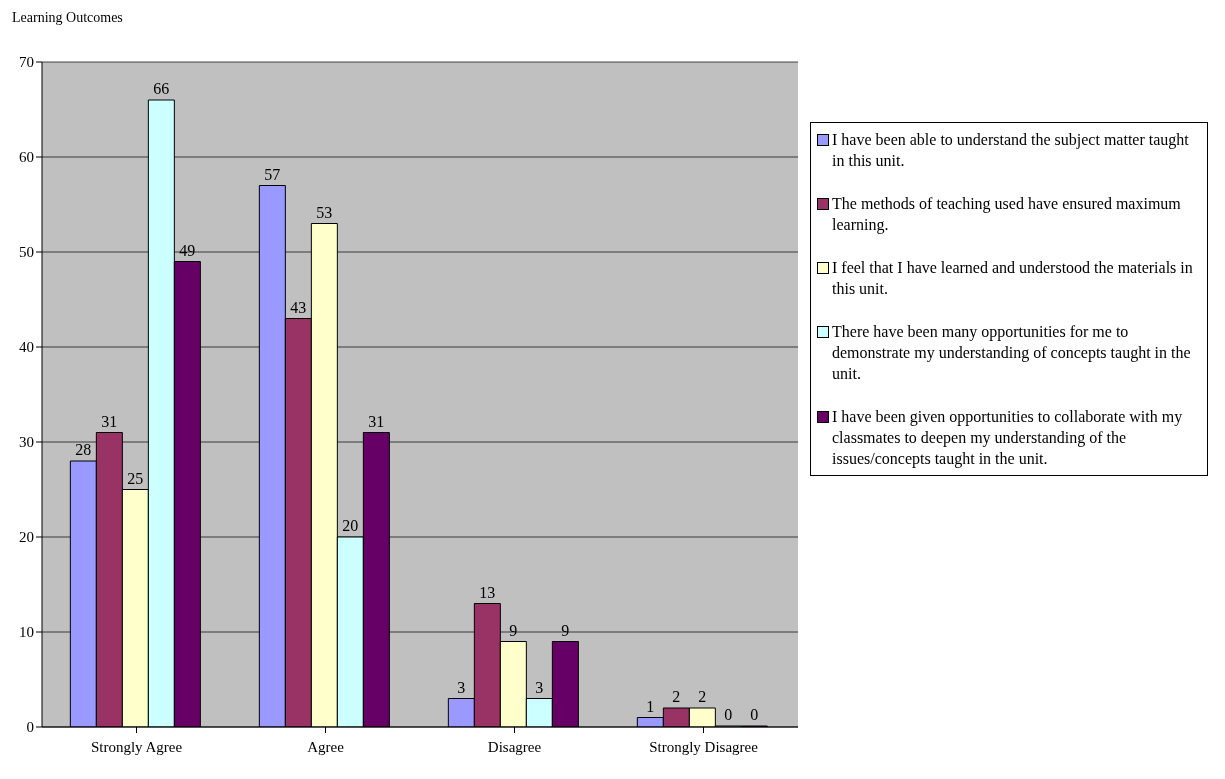  What do you see at coordinates (514, 746) in the screenshot?
I see `x-tick-label: Disagree` at bounding box center [514, 746].